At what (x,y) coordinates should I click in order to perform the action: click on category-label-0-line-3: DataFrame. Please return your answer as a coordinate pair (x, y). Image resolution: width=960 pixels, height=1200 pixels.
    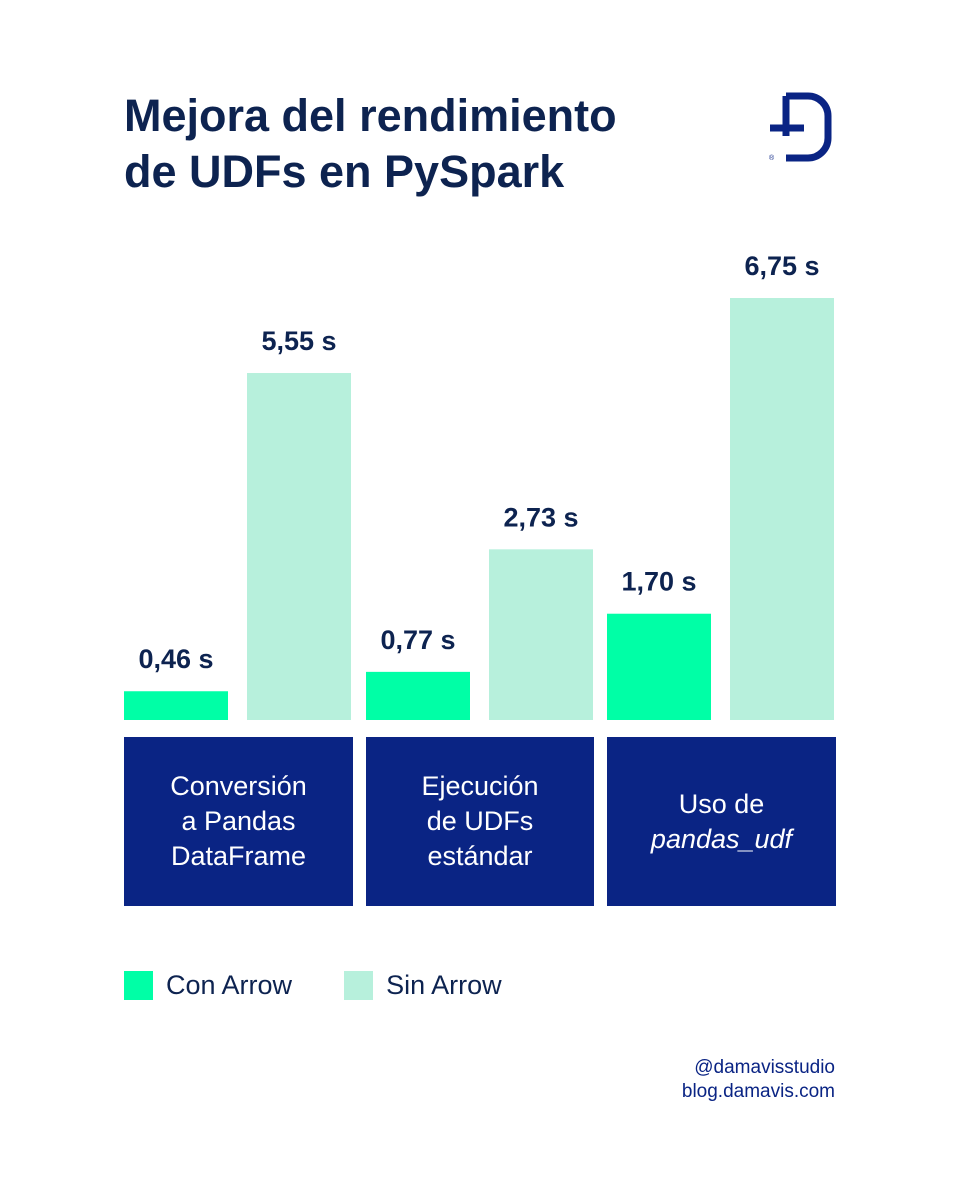
    Looking at the image, I should click on (238, 856).